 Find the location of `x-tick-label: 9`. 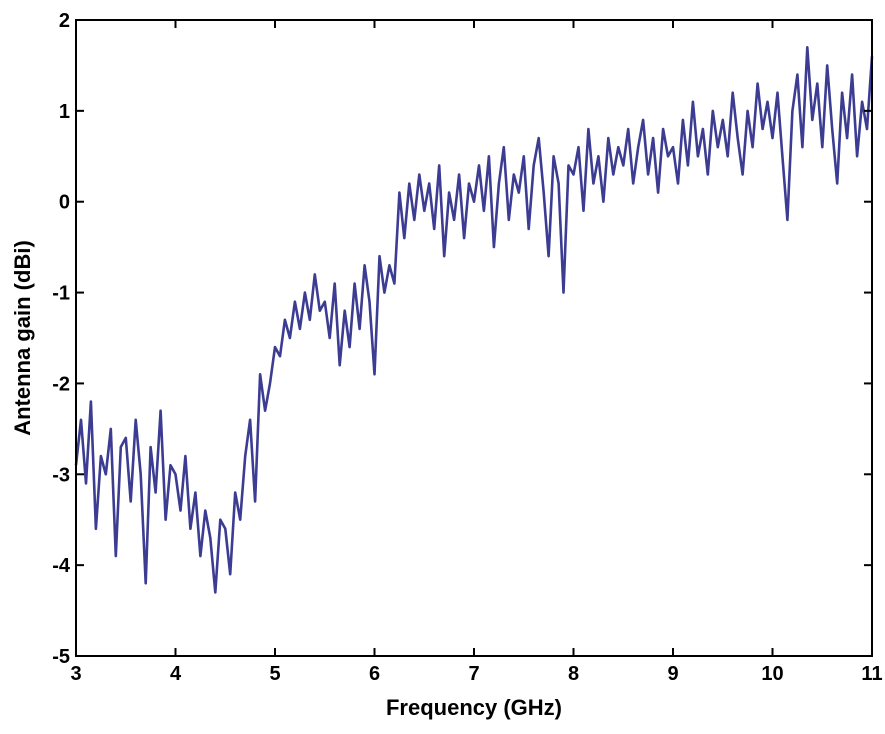

x-tick-label: 9 is located at coordinates (672, 674).